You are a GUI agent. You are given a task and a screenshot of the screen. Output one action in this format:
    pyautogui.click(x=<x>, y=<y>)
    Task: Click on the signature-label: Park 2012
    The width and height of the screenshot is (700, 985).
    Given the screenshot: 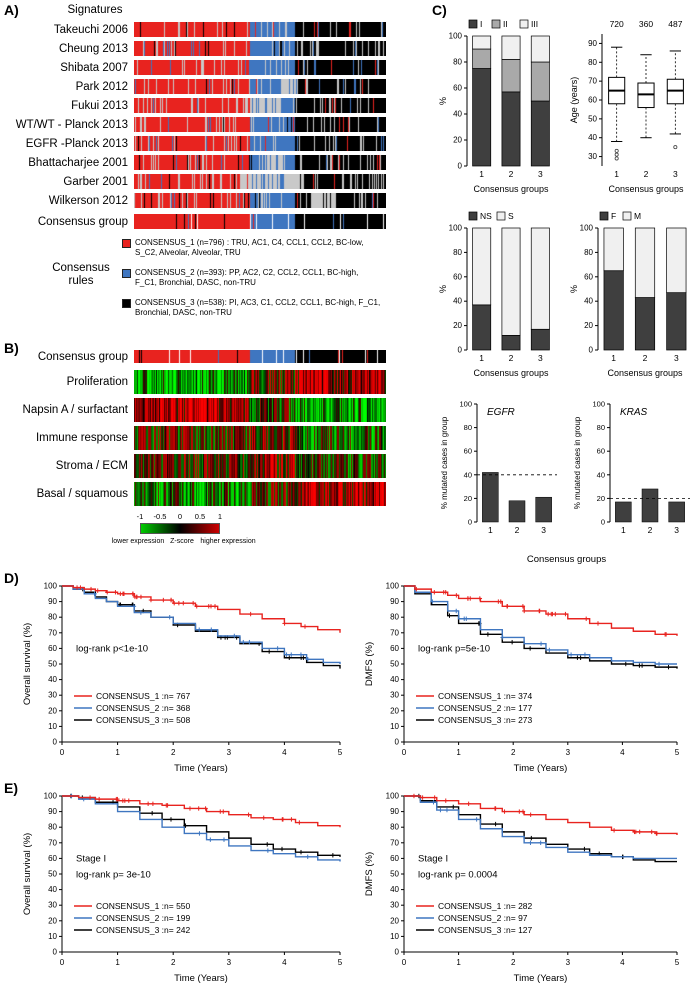 What is the action you would take?
    pyautogui.click(x=101, y=86)
    